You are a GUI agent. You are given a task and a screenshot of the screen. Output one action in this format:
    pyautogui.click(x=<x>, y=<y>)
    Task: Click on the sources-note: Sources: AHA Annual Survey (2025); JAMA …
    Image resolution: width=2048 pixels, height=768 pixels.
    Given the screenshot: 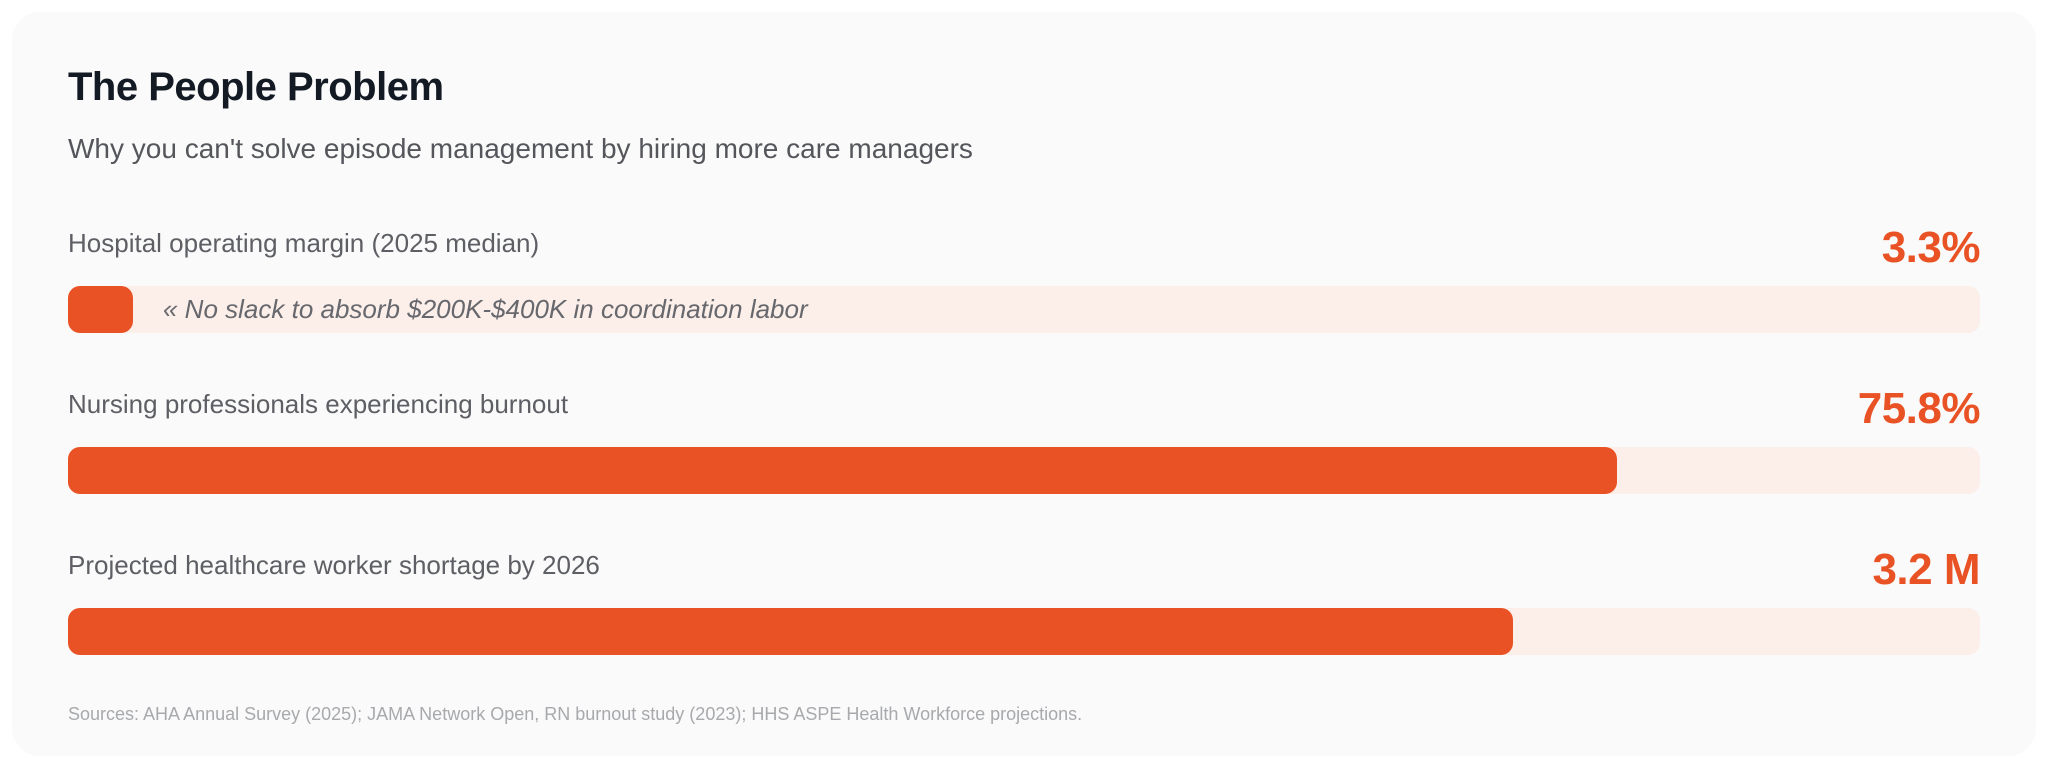 What is the action you would take?
    pyautogui.click(x=575, y=713)
    